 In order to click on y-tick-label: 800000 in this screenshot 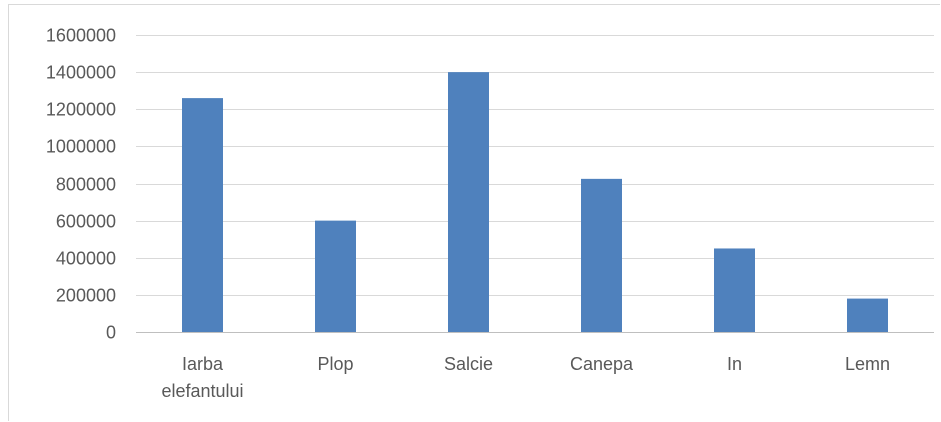, I will do `click(86, 185)`.